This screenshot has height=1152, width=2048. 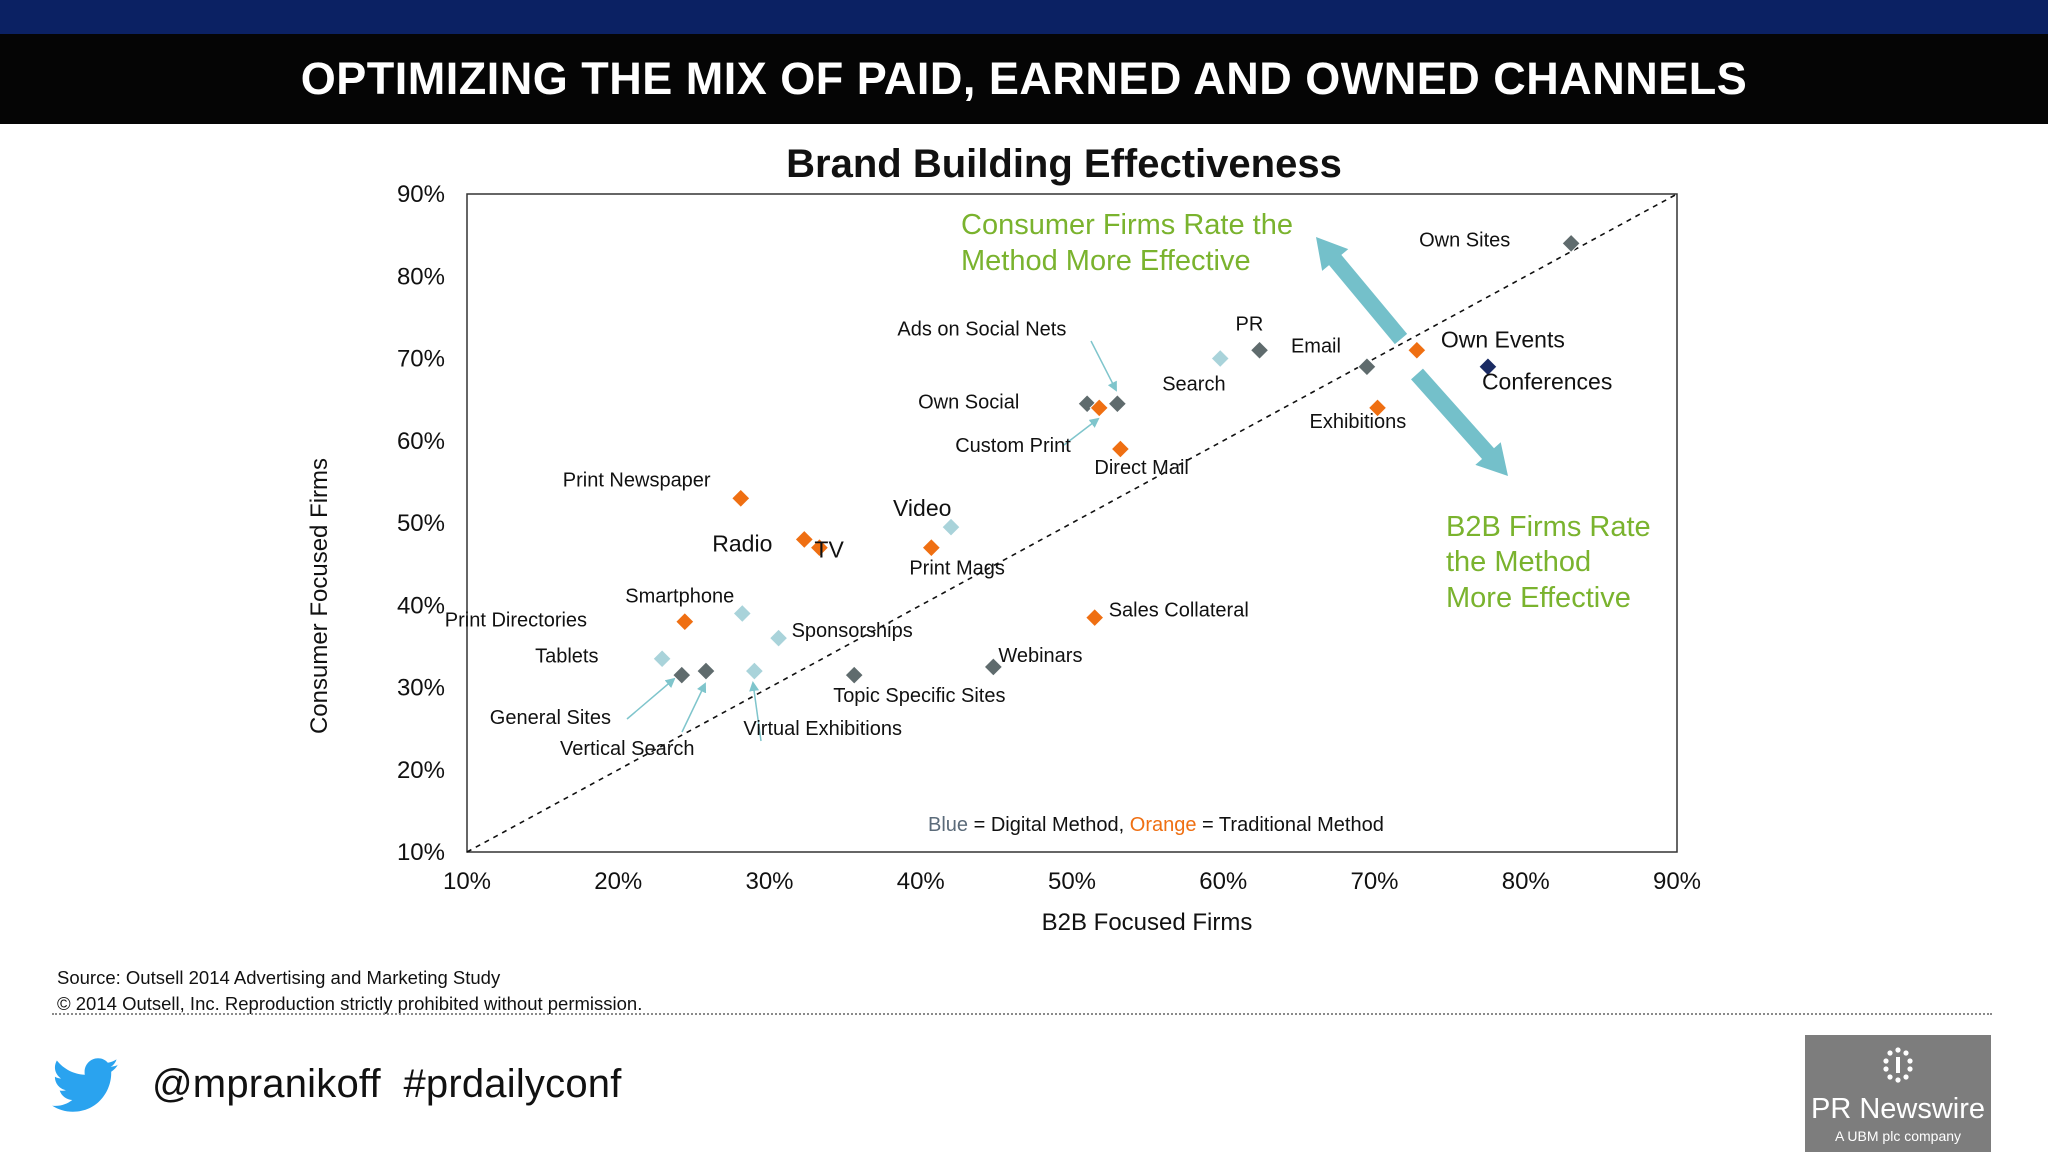 What do you see at coordinates (1064, 164) in the screenshot?
I see `chart-title: Brand Building Effectiveness` at bounding box center [1064, 164].